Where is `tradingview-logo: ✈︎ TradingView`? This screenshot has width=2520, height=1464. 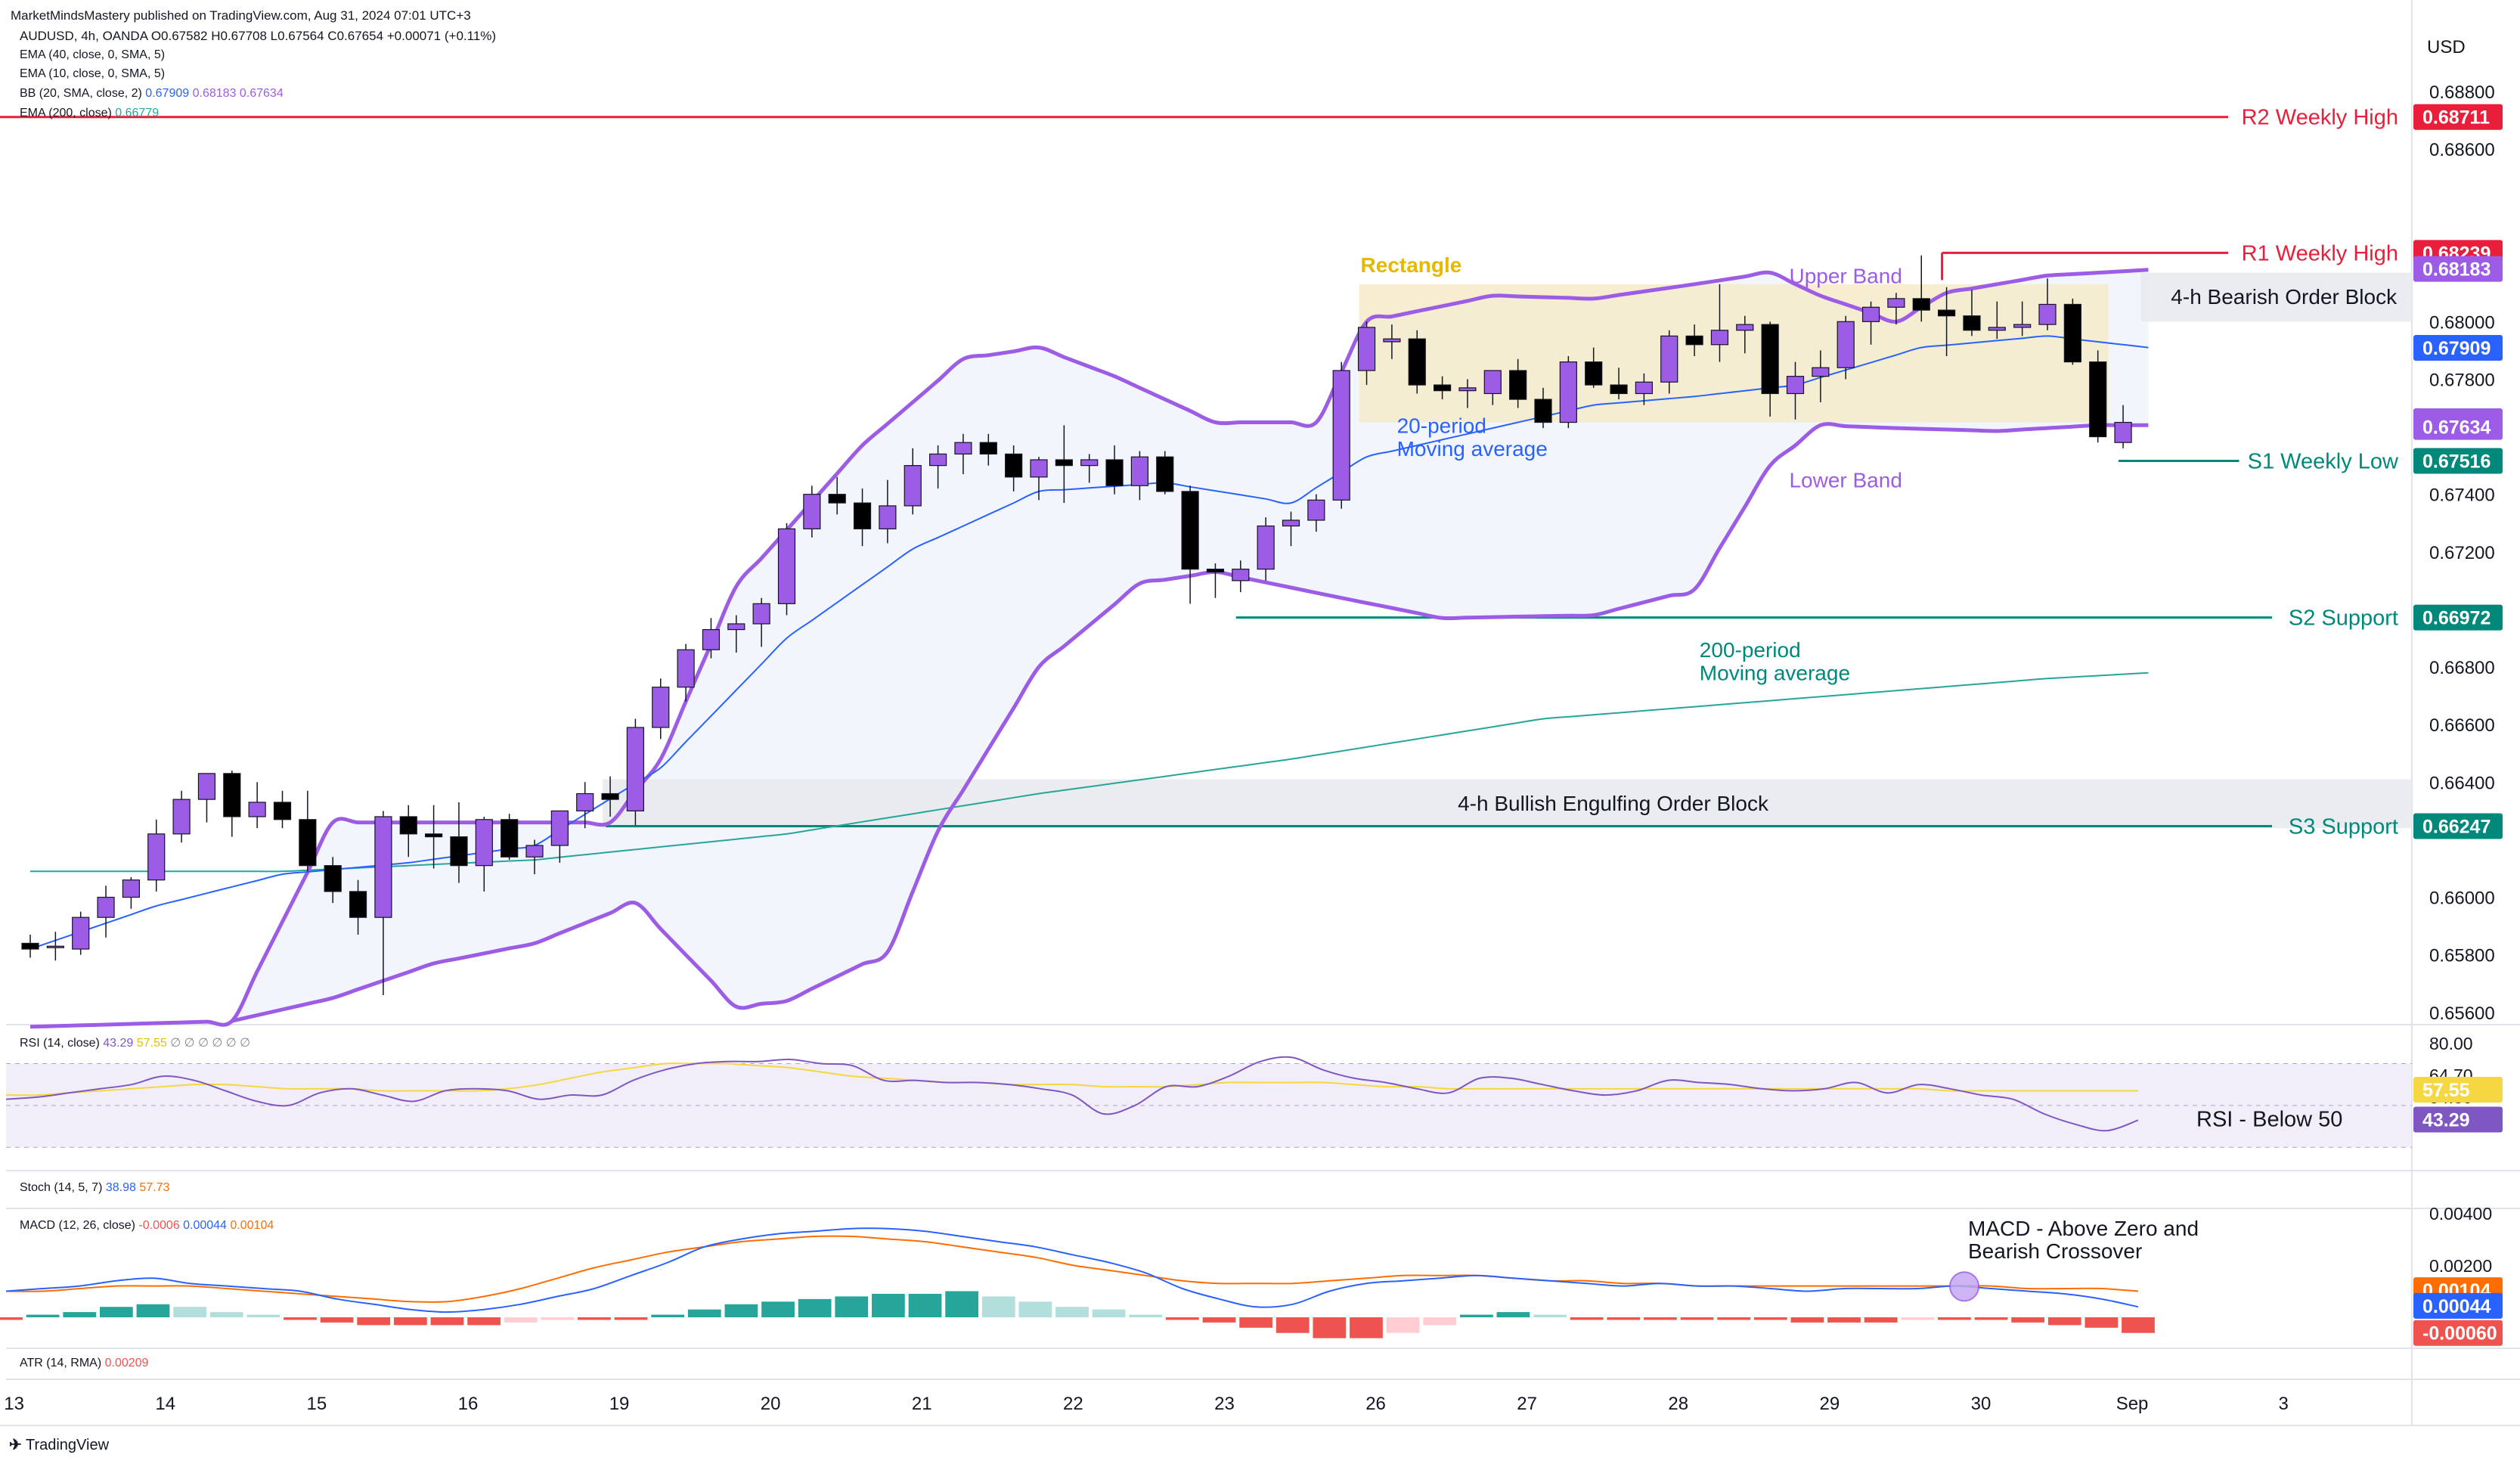
tradingview-logo: ✈︎ TradingView is located at coordinates (59, 1445).